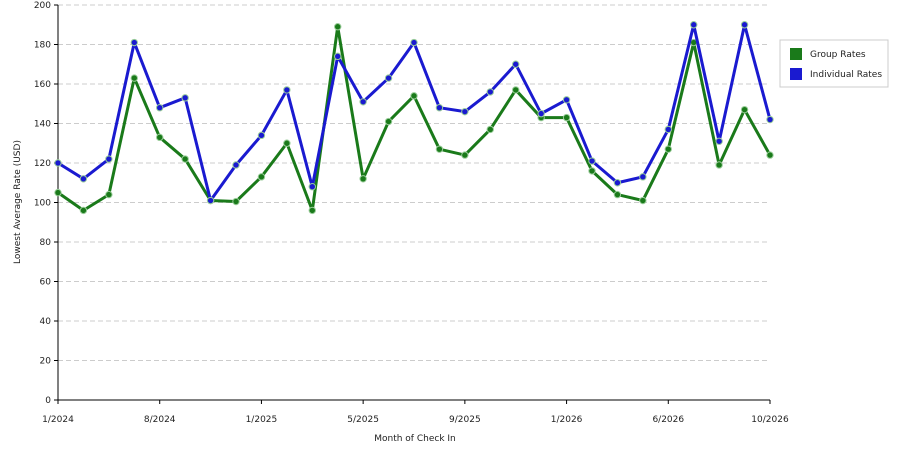  I want to click on x-tick-label: 1/2026, so click(567, 420).